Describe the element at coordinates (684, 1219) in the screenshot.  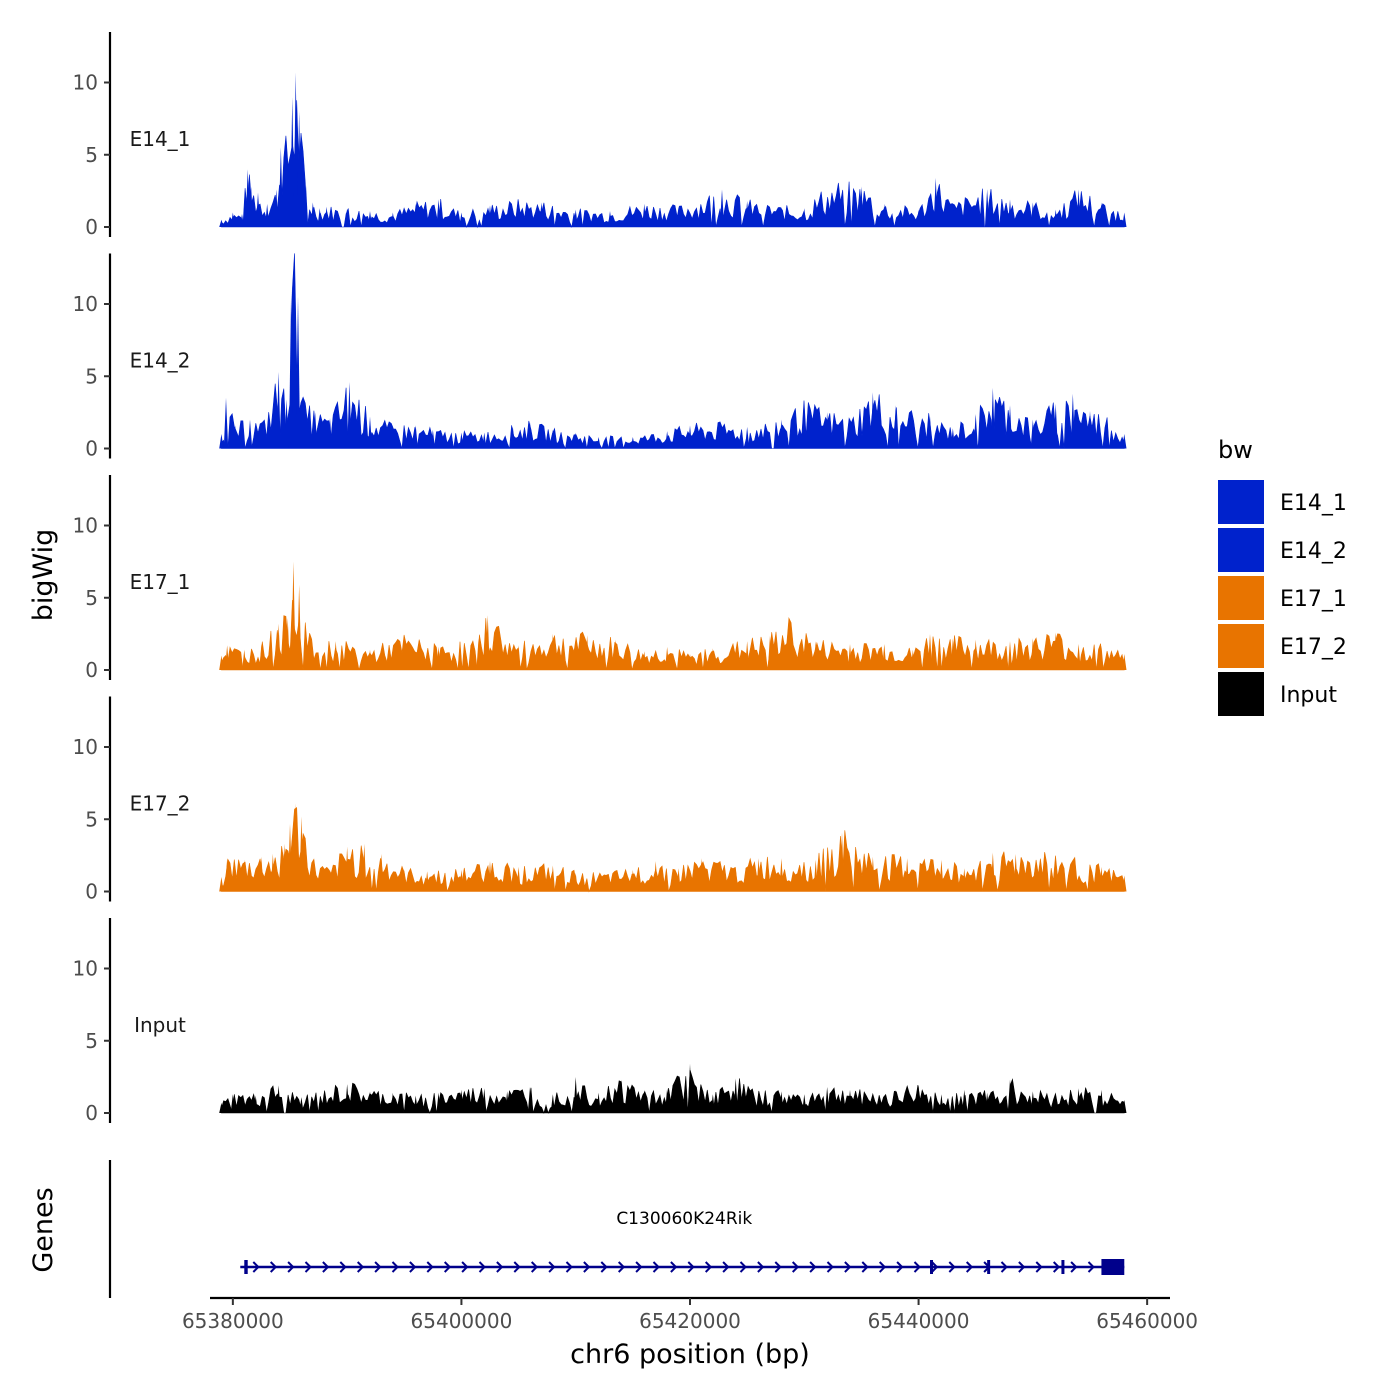
I see `gene-name-label: C130060K24Rik` at that location.